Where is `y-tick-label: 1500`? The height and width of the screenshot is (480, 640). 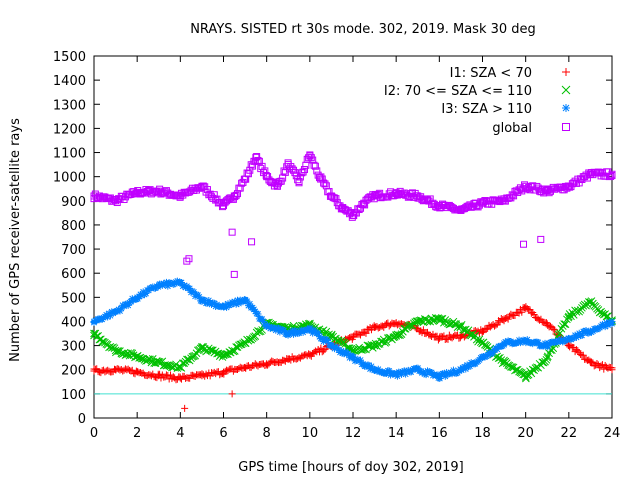 y-tick-label: 1500 is located at coordinates (69, 57).